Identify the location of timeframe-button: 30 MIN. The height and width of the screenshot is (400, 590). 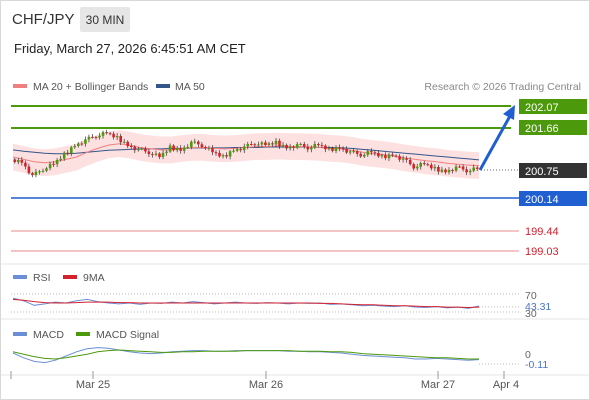
(105, 19).